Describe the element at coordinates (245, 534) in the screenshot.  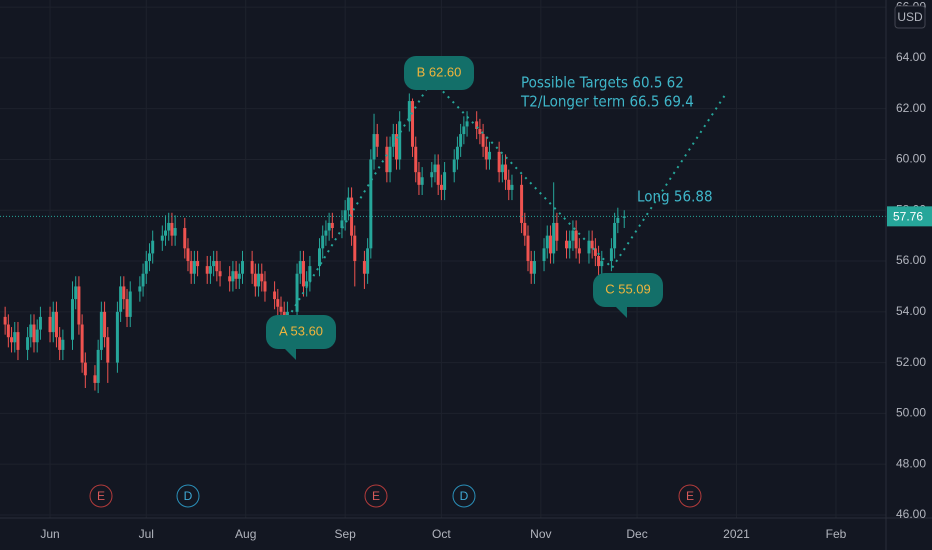
I see `x-tick-label: Aug` at that location.